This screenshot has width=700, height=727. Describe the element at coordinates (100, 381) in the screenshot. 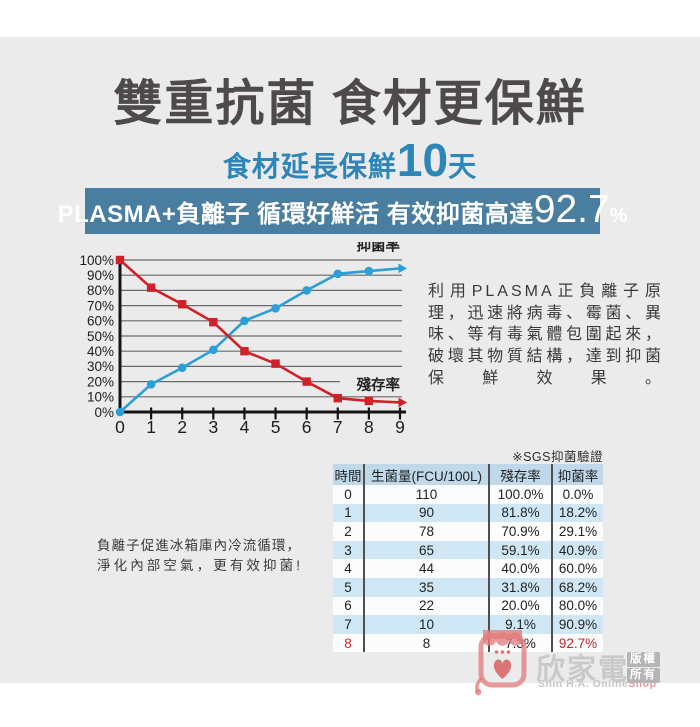

I see `y-tick-label: 20%` at that location.